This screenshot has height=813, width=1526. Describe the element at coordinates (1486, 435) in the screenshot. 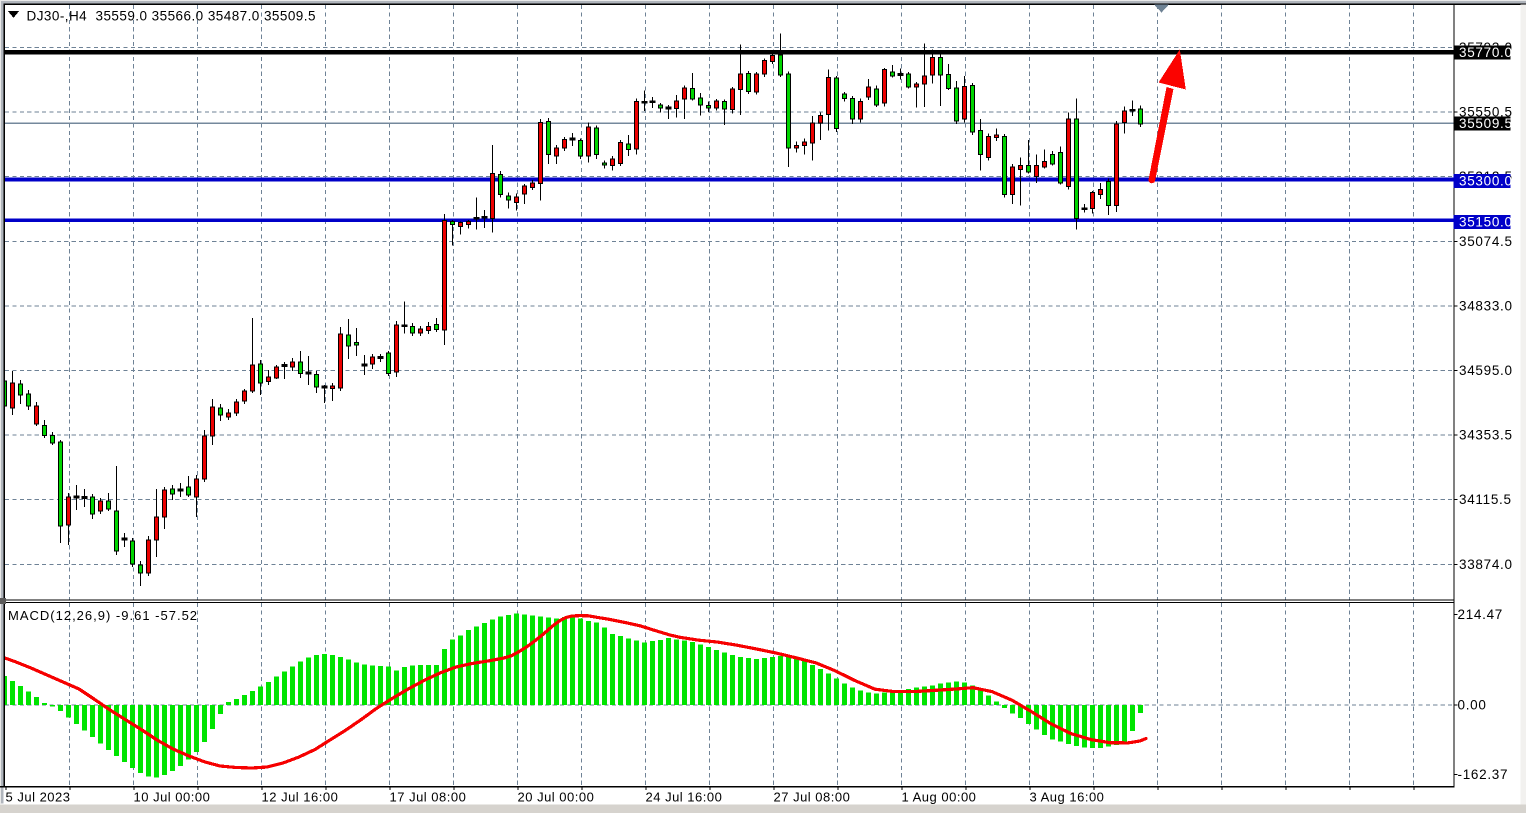

I see `svg-text: 34353.5` at that location.